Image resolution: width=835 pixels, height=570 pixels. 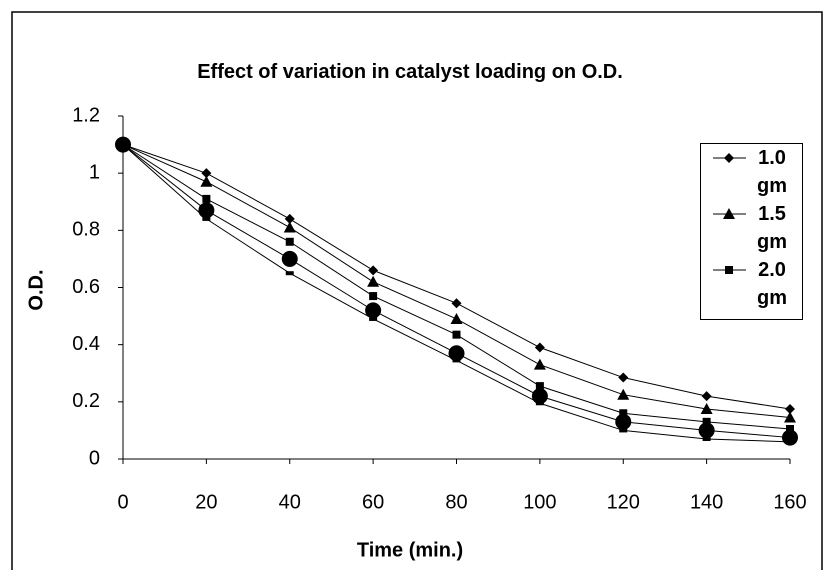 I want to click on x-tick-label: 120, so click(x=623, y=502).